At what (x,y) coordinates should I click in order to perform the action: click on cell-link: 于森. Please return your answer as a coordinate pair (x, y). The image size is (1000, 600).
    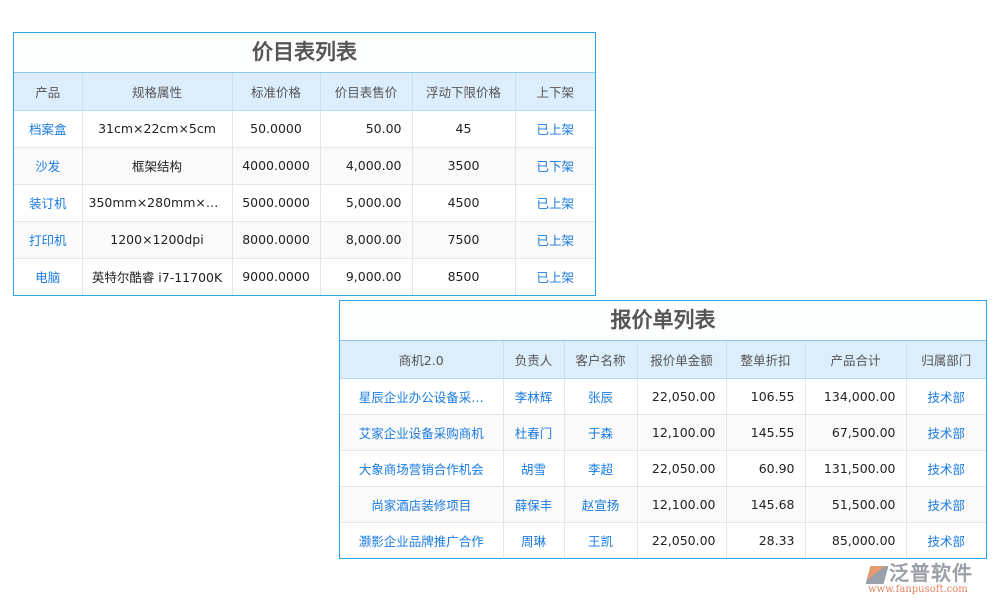
    Looking at the image, I should click on (601, 432).